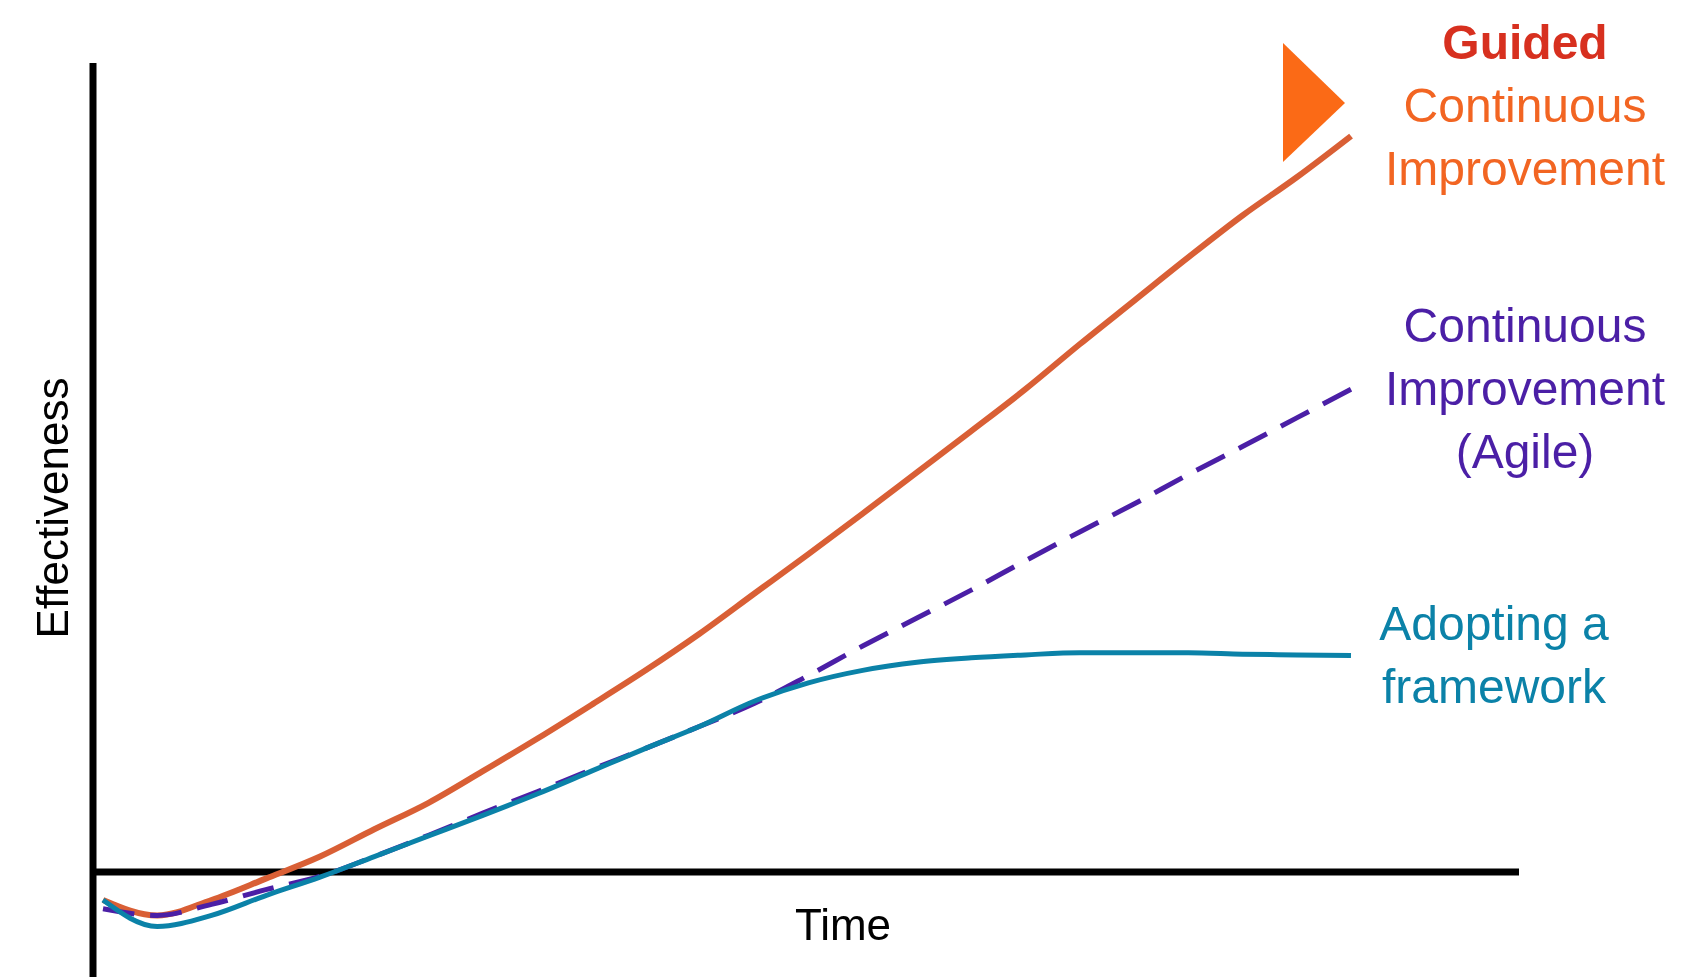 The width and height of the screenshot is (1701, 977). Describe the element at coordinates (52, 508) in the screenshot. I see `y-axis-title: Effectiveness` at that location.